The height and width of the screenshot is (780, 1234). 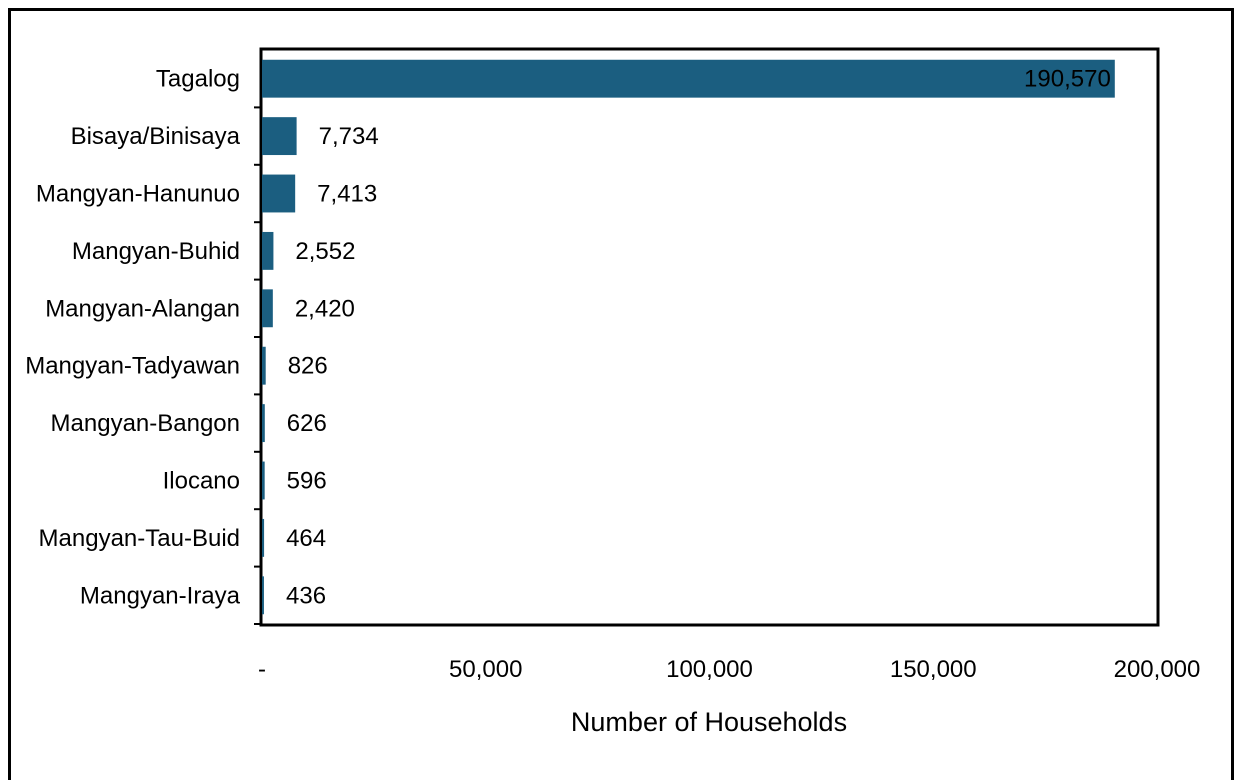 What do you see at coordinates (263, 480) in the screenshot?
I see `bar-ilocano` at bounding box center [263, 480].